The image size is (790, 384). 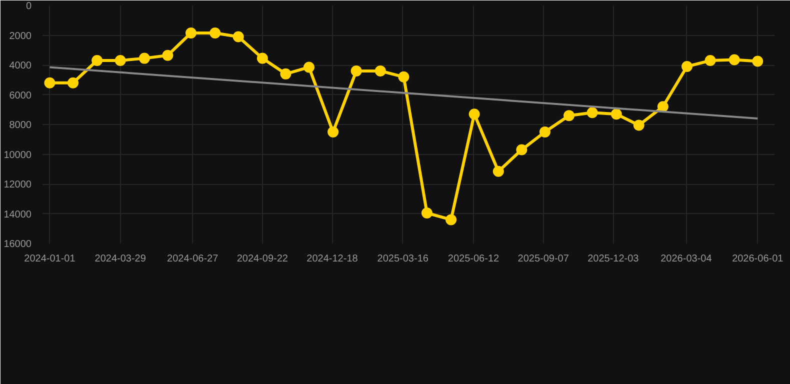 I want to click on y-tick-label: 14000, so click(x=18, y=214).